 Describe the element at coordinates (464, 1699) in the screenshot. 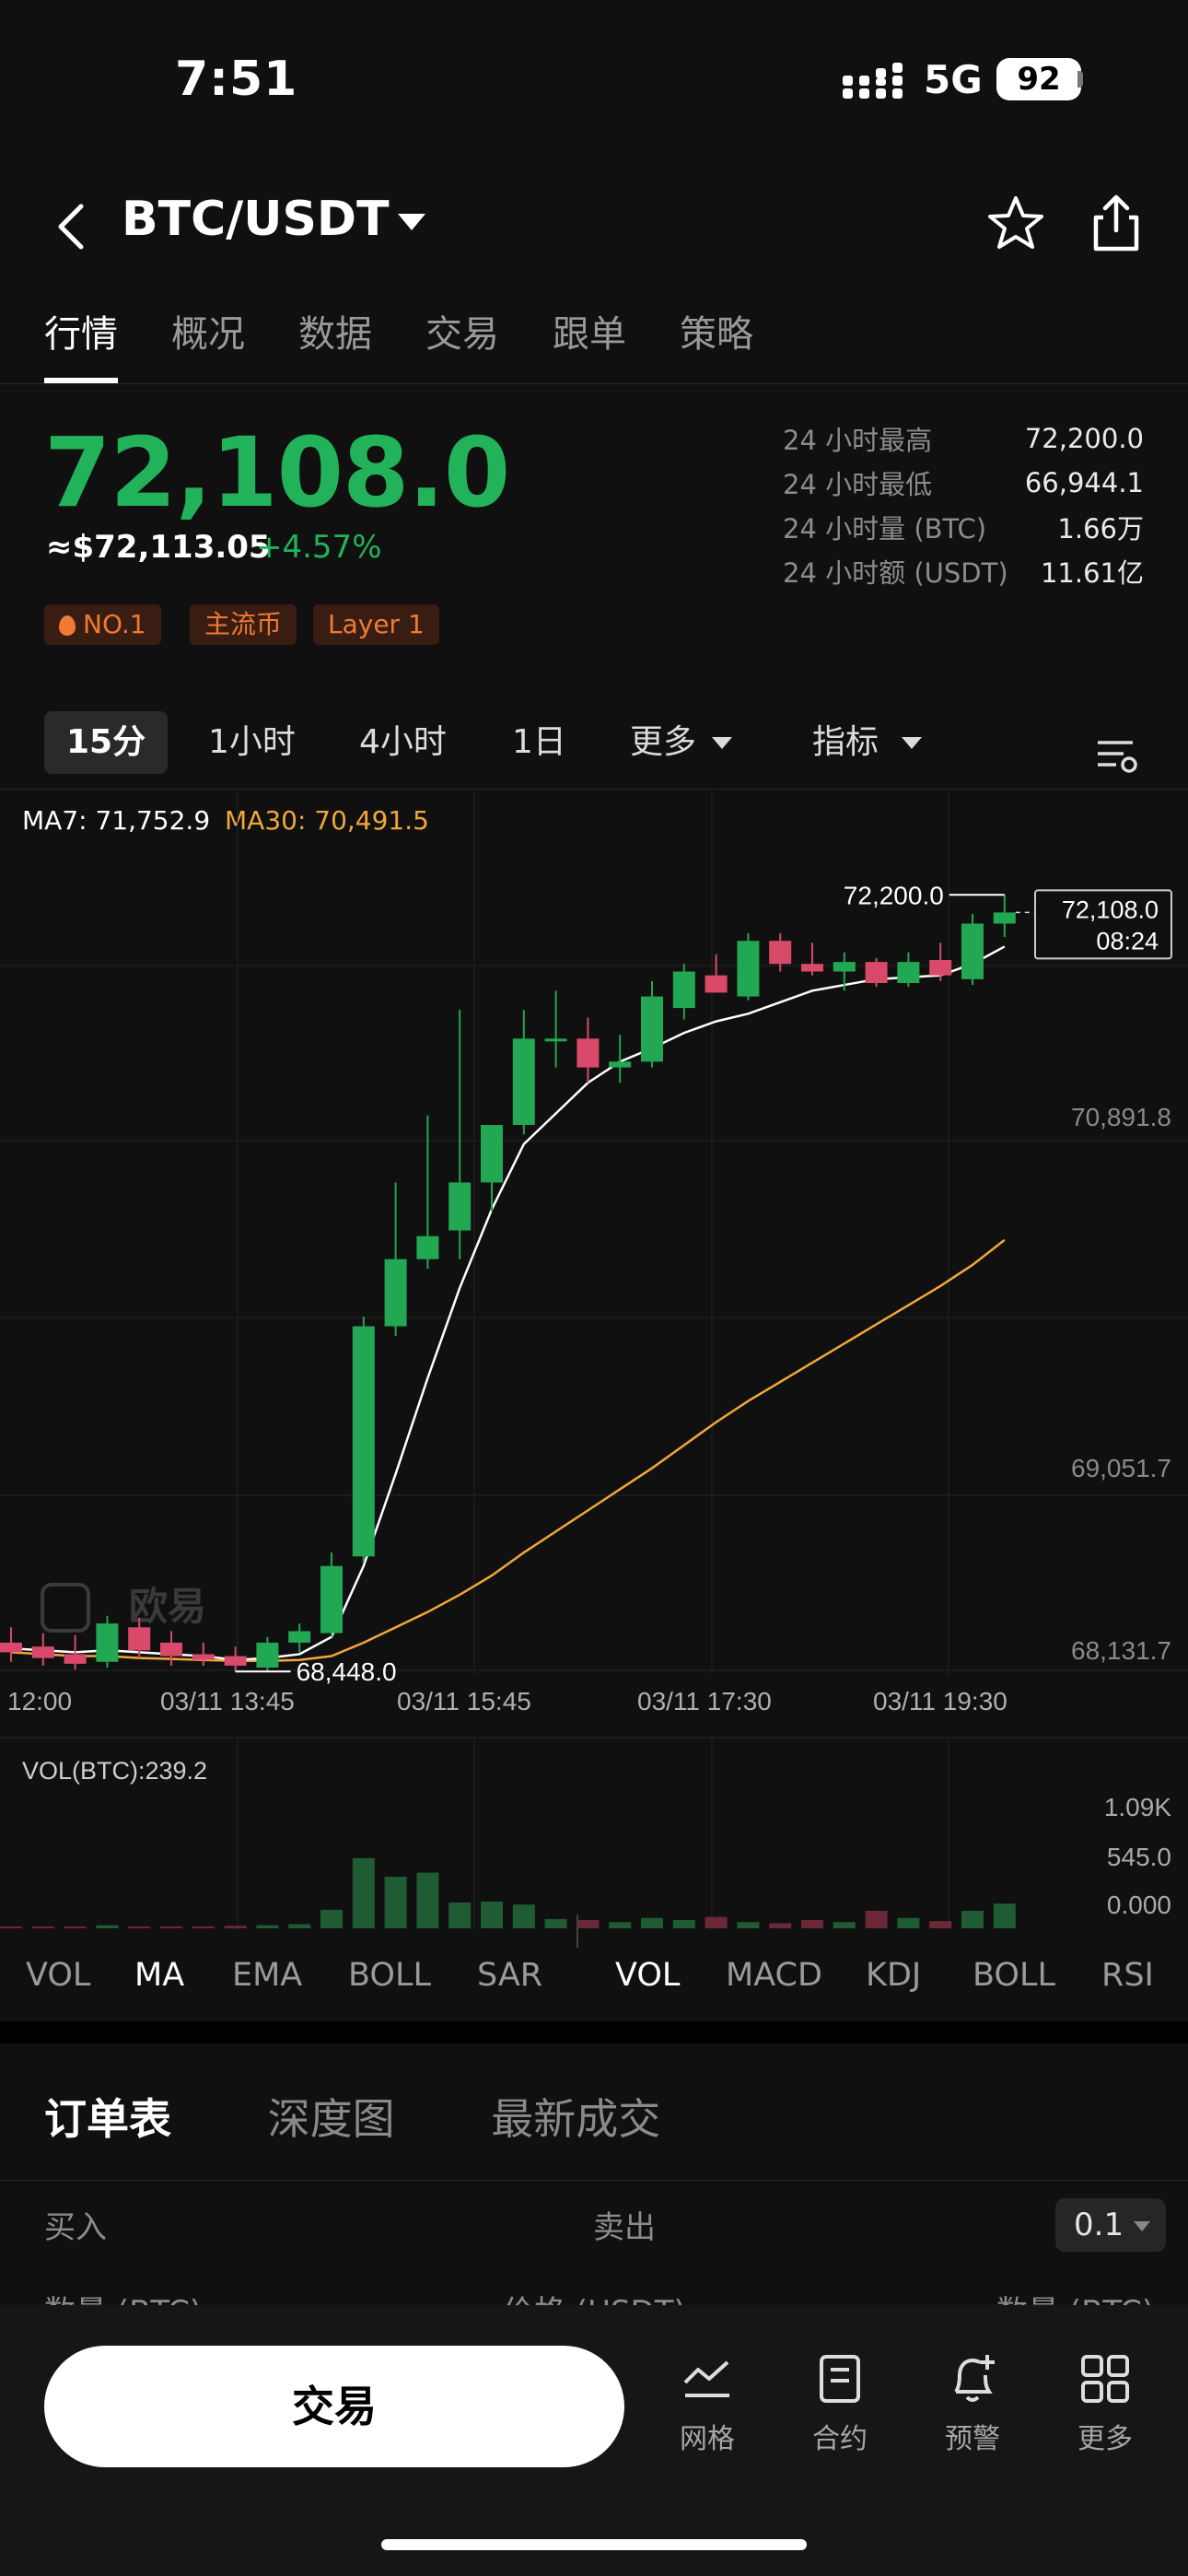

I see `x-tick-label: 03/11 15:45` at that location.